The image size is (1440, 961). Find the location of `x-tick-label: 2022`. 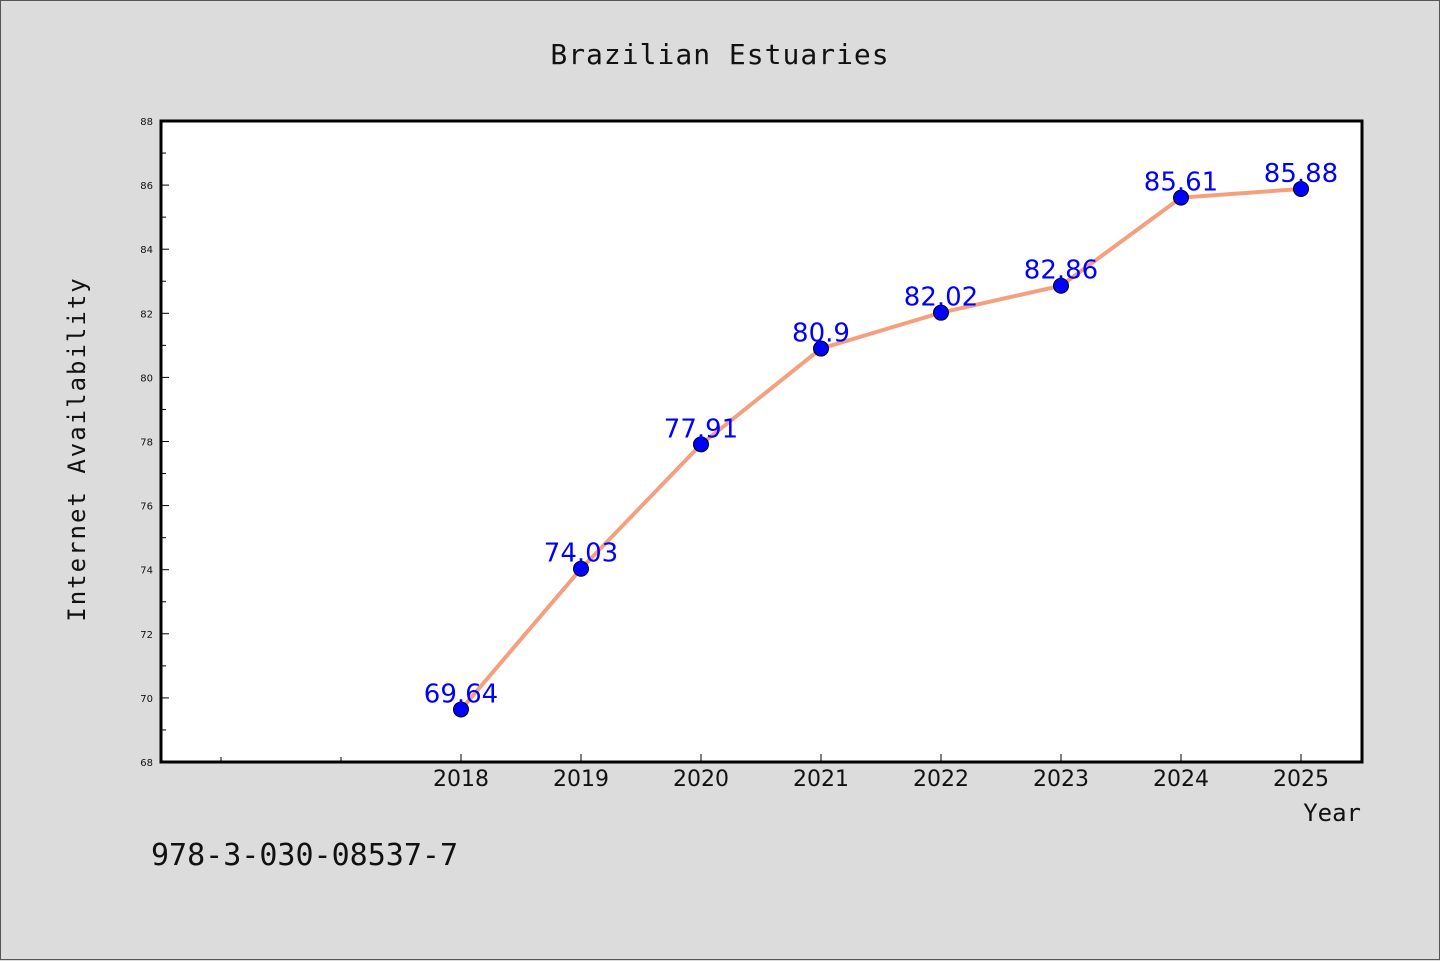

x-tick-label: 2022 is located at coordinates (941, 779).